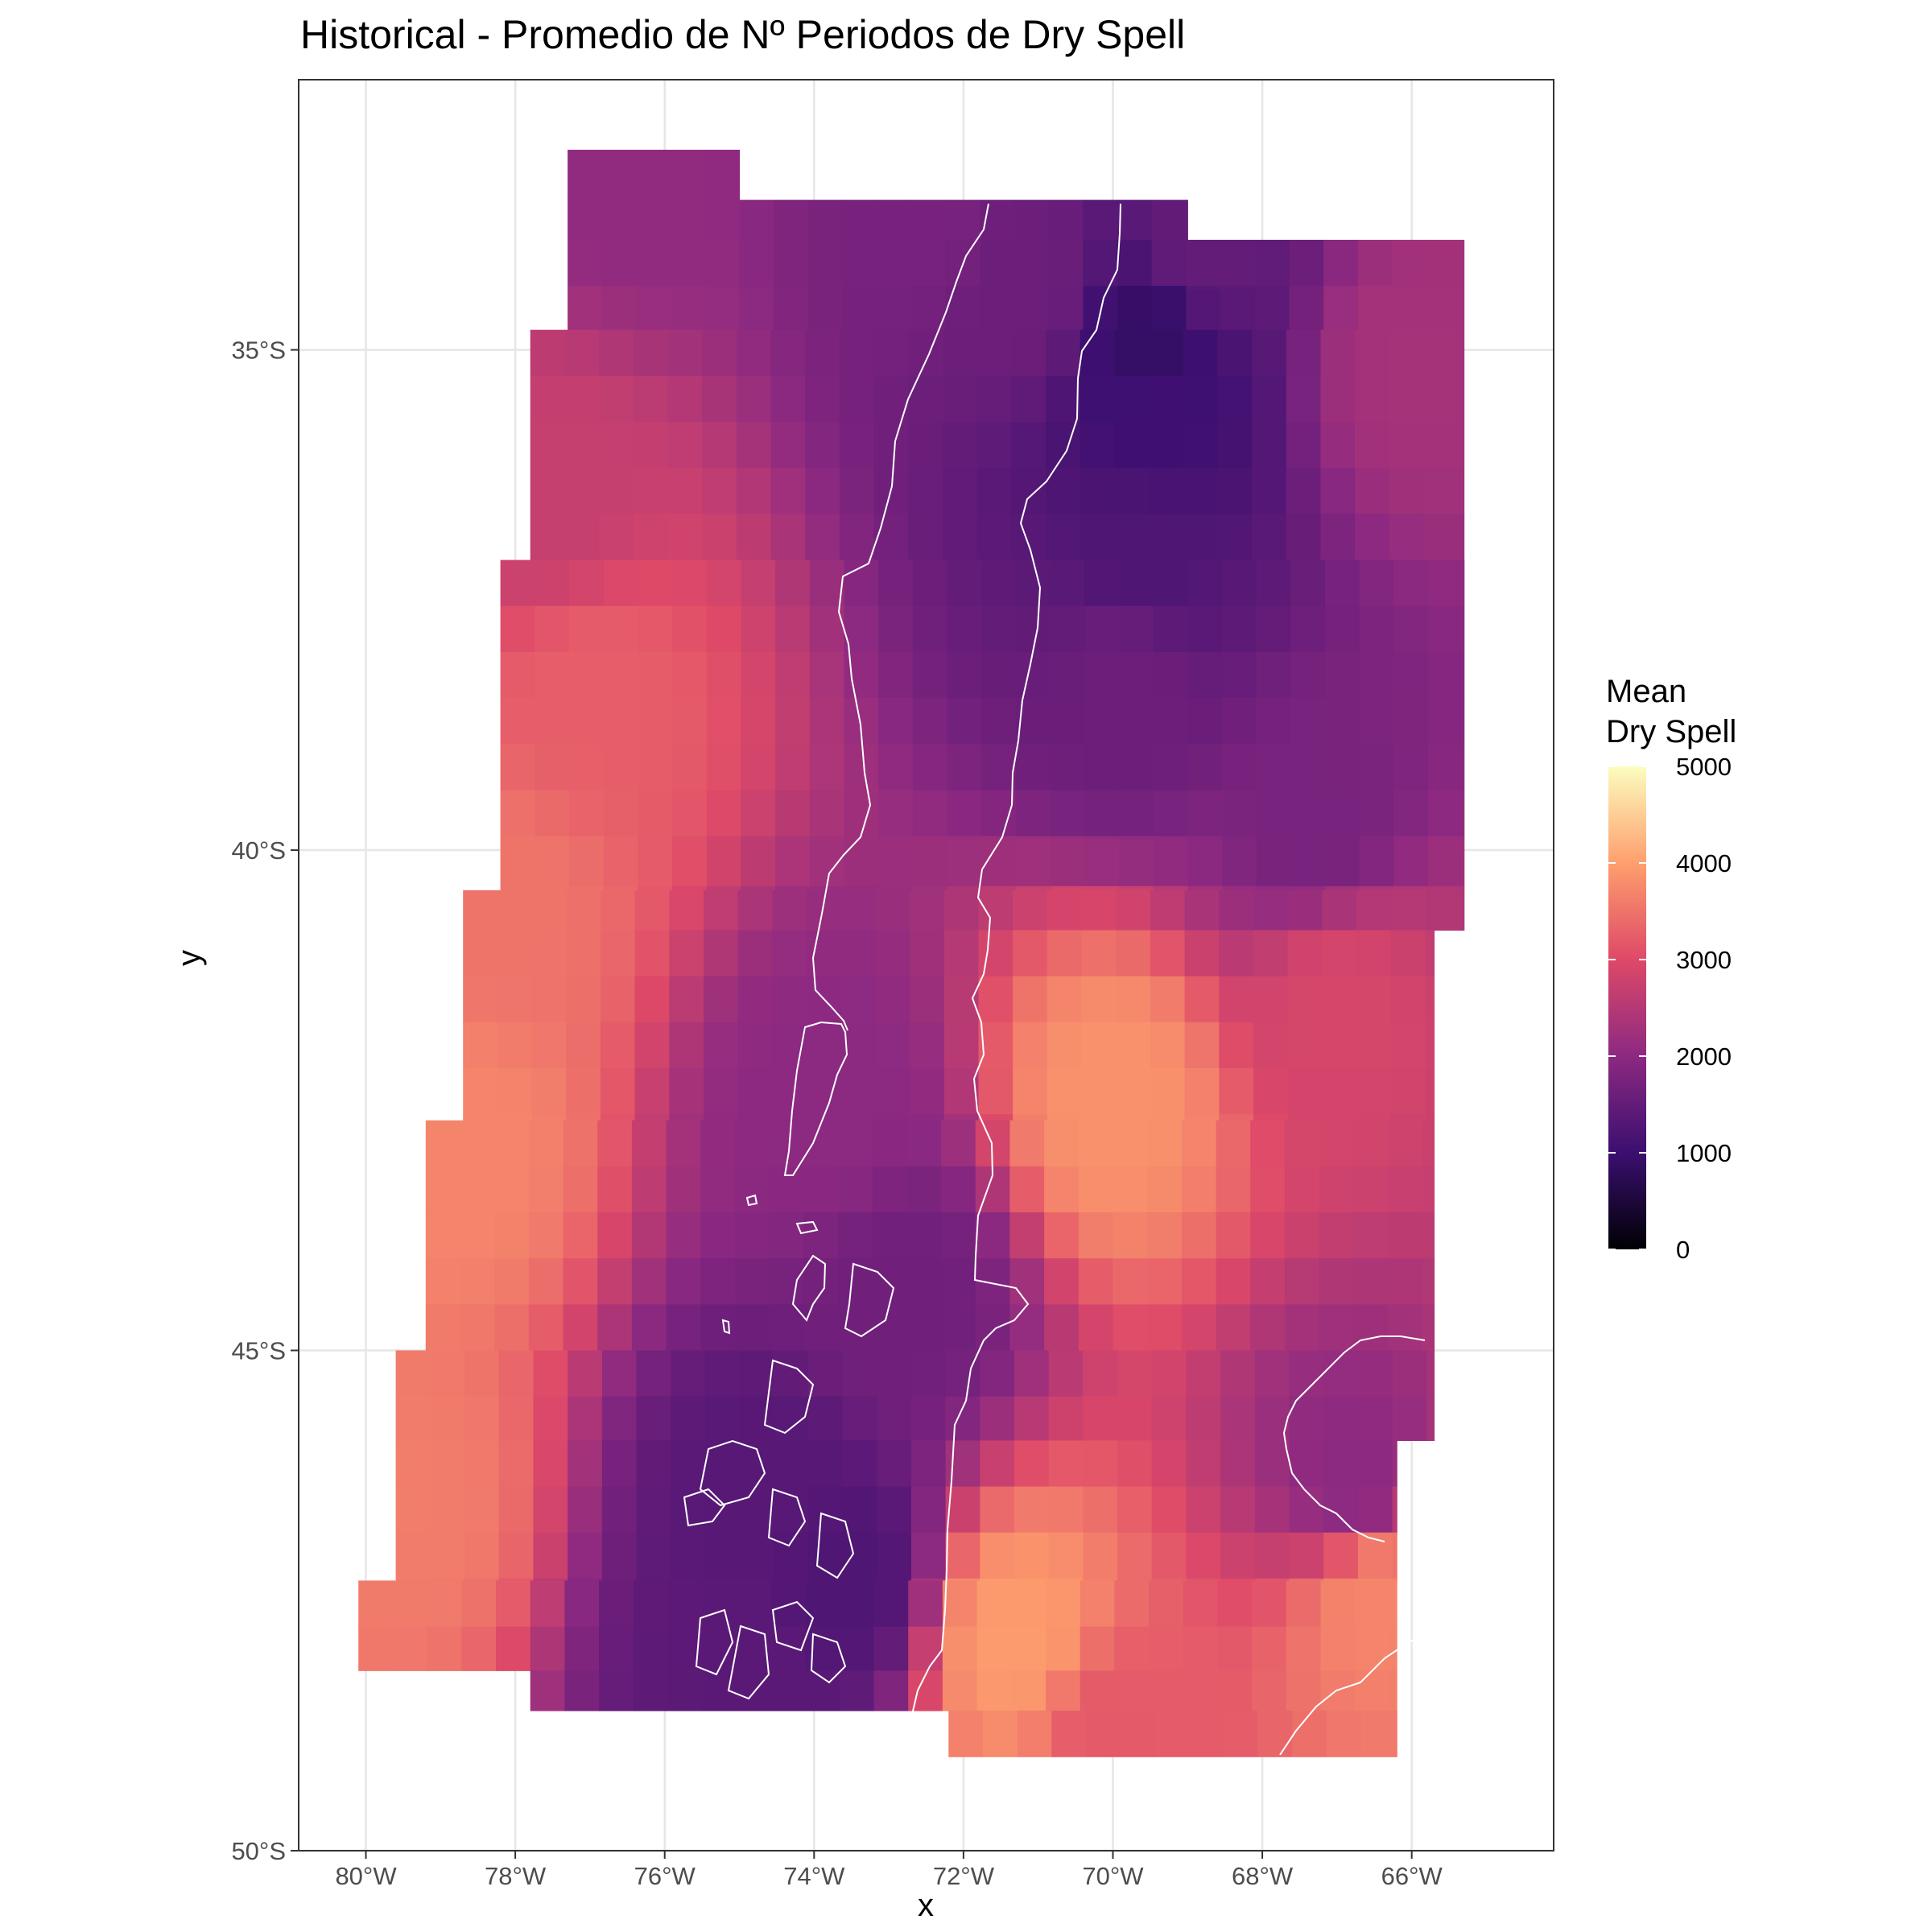  What do you see at coordinates (815, 1098) in the screenshot?
I see `chiloe-island` at bounding box center [815, 1098].